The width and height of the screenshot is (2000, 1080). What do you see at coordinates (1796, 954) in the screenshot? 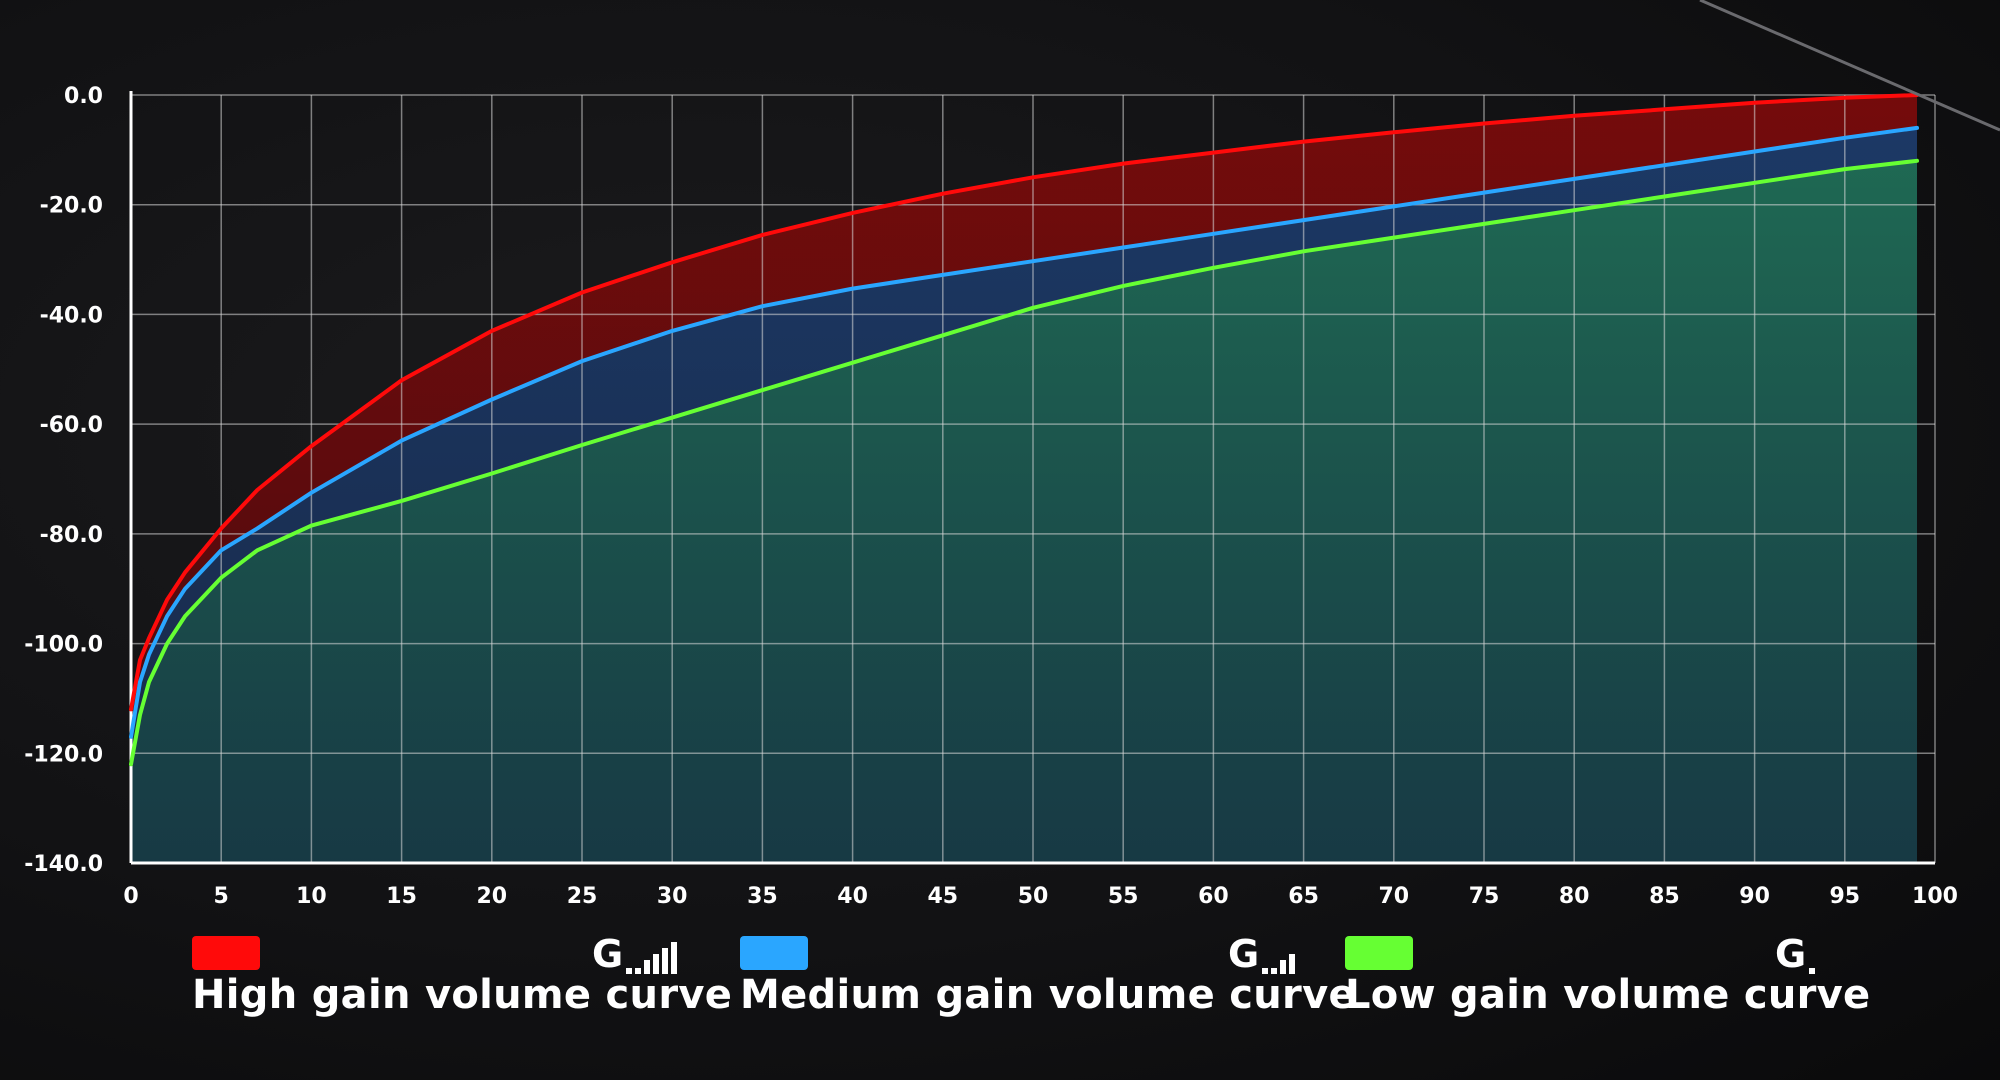
I see `gain-low-icon: G` at bounding box center [1796, 954].